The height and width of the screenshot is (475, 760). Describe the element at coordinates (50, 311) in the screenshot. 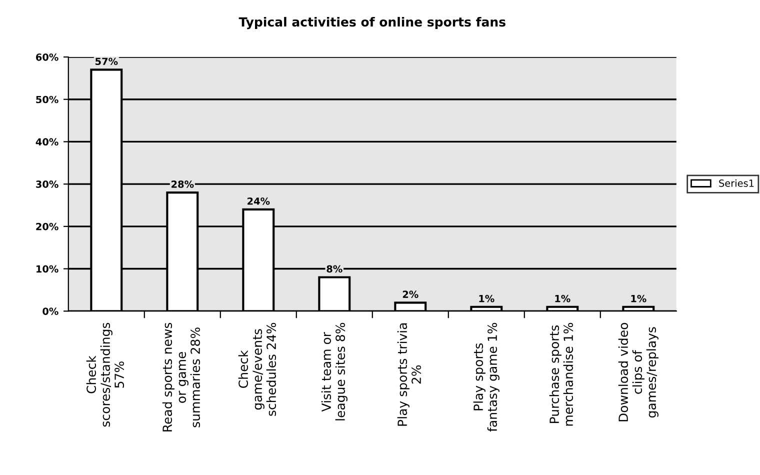

I see `y-tick-label: 0%` at that location.